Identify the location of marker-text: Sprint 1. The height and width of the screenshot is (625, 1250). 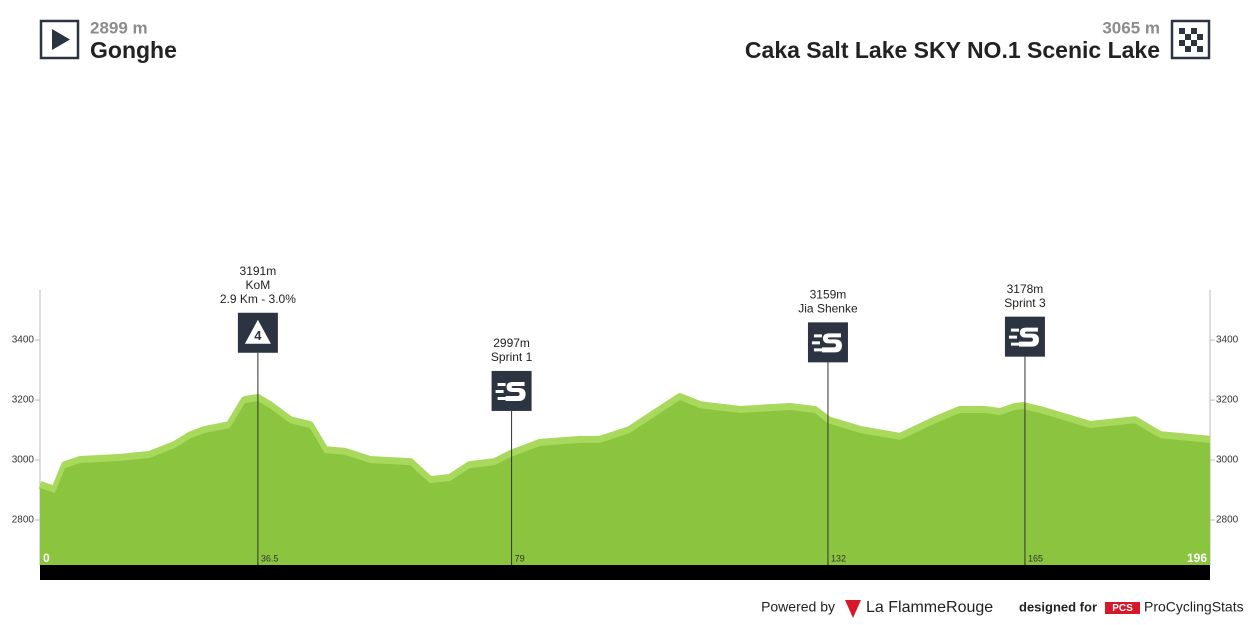
(512, 357).